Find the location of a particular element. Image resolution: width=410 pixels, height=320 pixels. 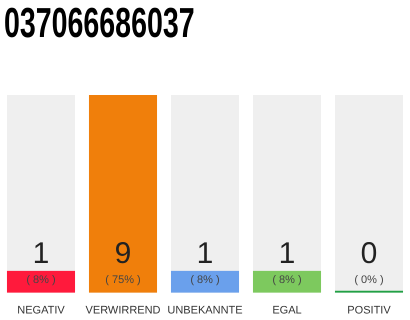

x-tick-label: POSITIV is located at coordinates (369, 310).